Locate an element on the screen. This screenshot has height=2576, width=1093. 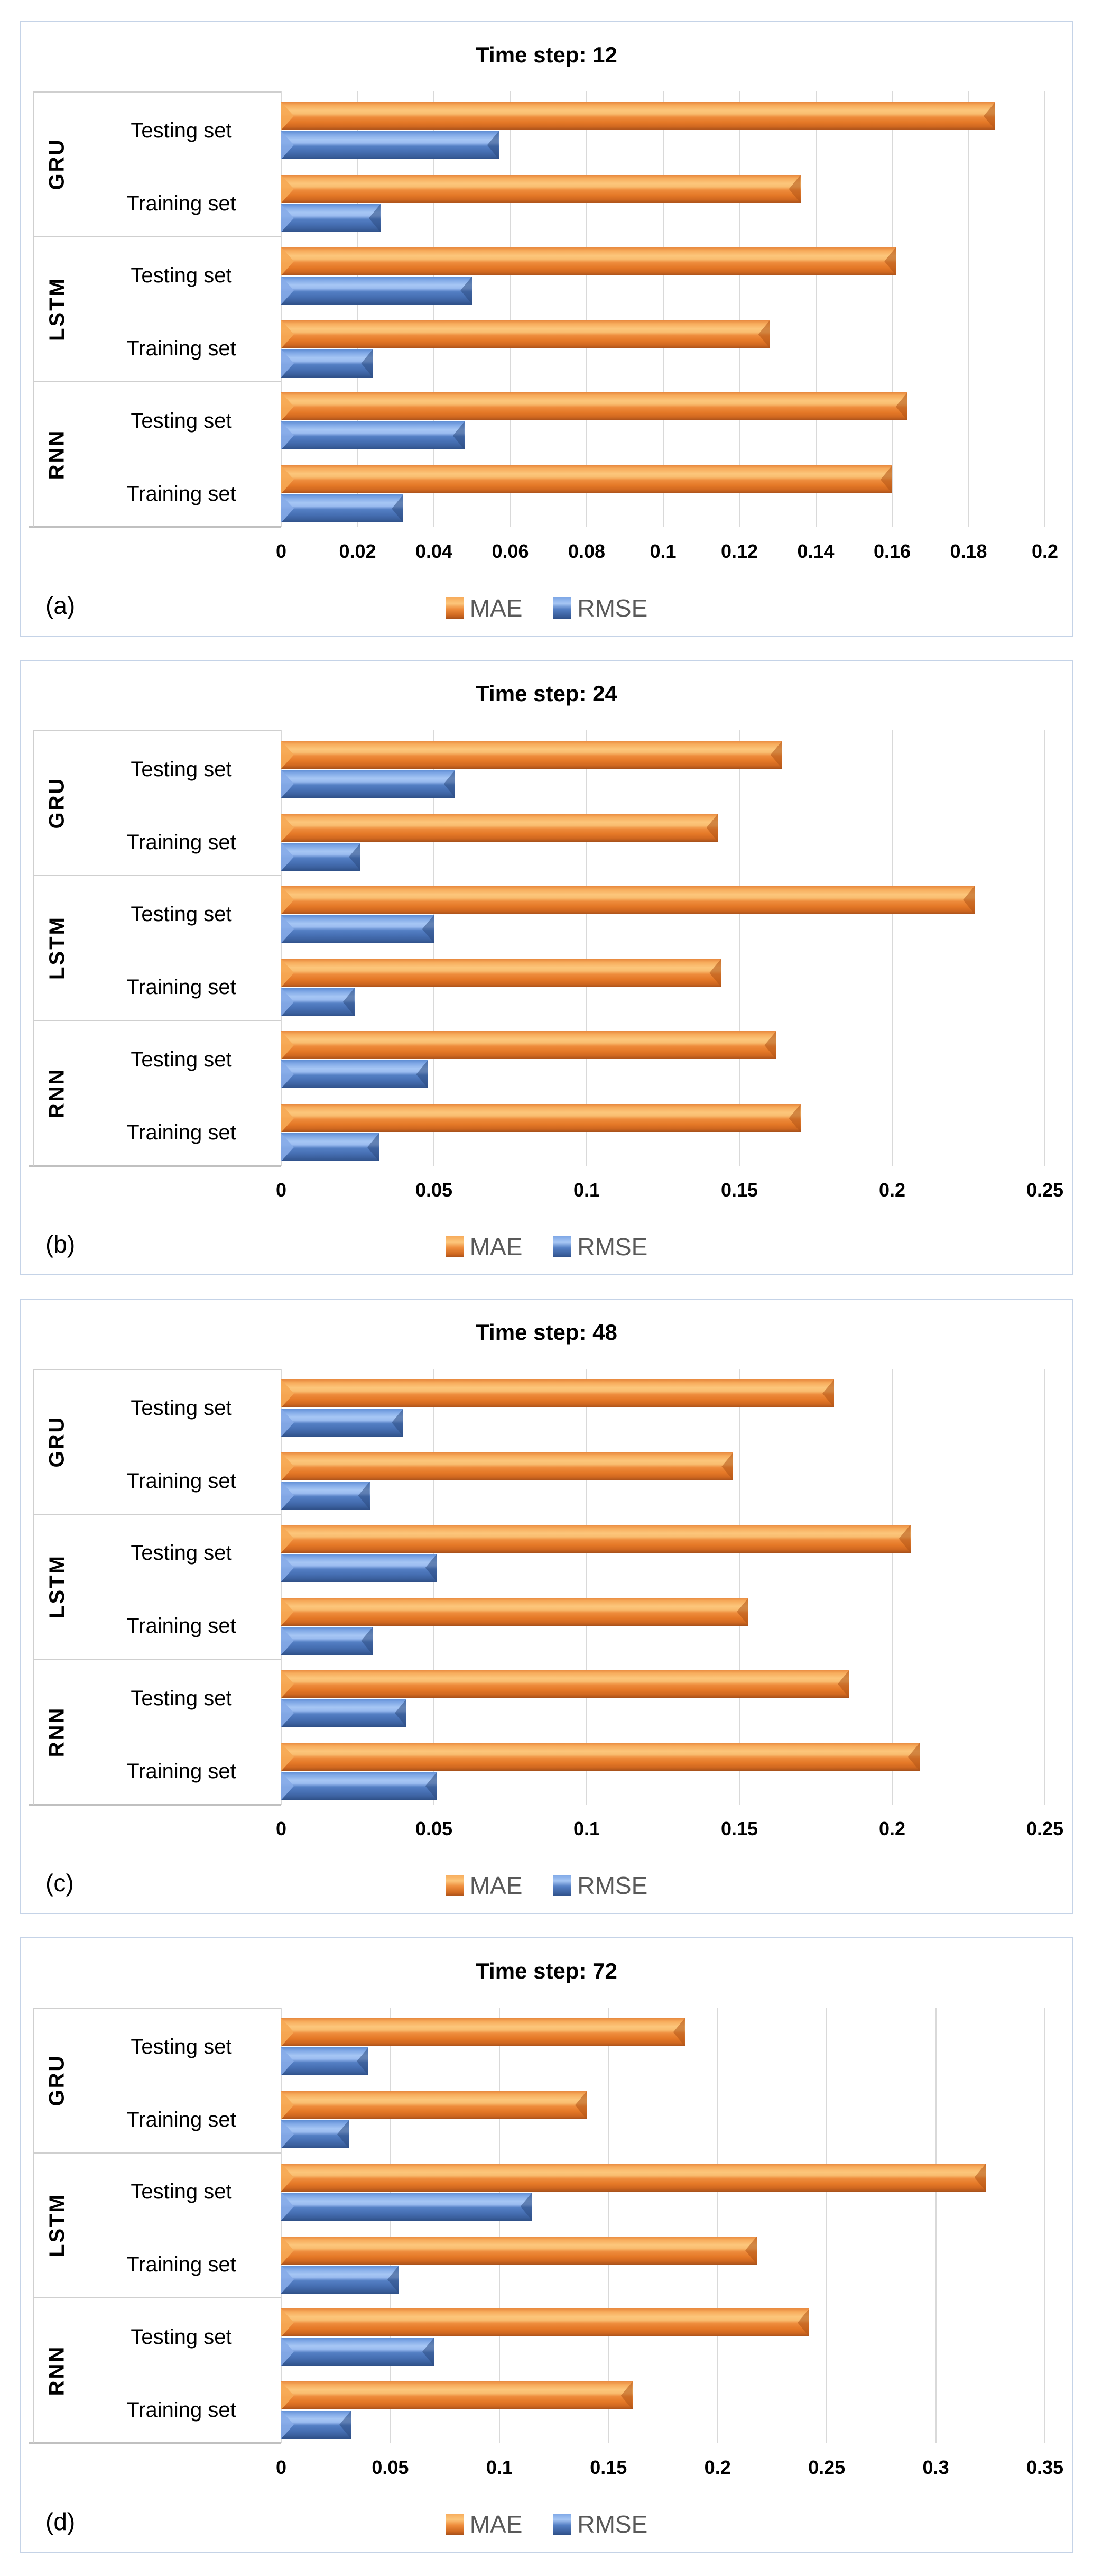
panel-title: Time step: 48 is located at coordinates (546, 1333).